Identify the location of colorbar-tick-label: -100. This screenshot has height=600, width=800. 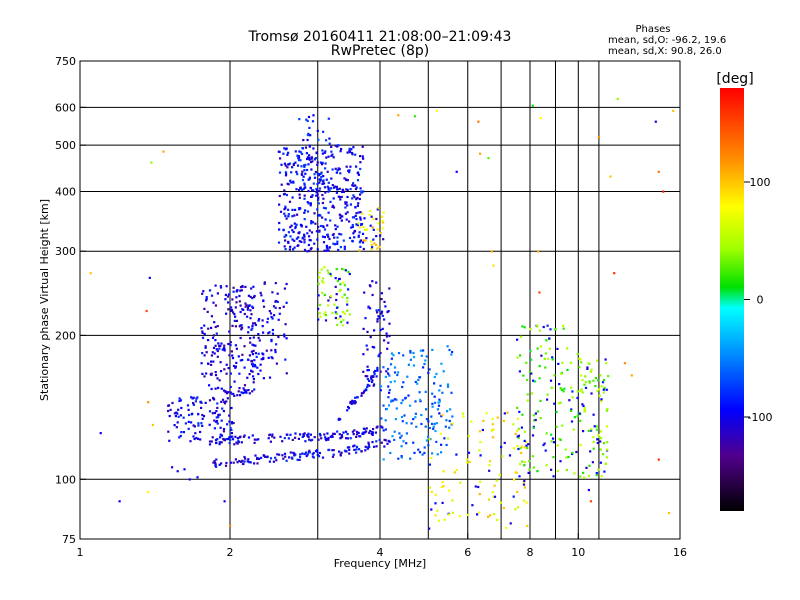
(760, 417).